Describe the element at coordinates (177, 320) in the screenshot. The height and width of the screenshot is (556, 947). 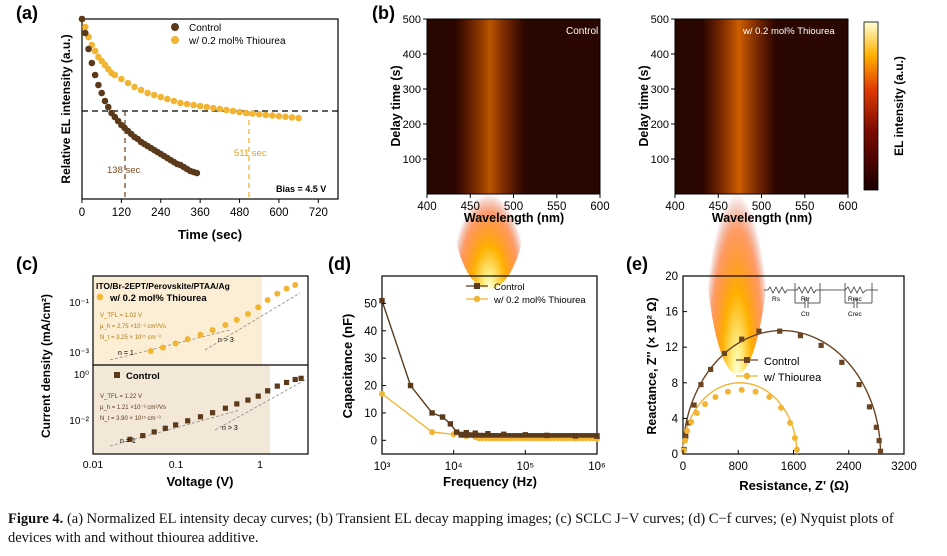
I see `shade-top` at that location.